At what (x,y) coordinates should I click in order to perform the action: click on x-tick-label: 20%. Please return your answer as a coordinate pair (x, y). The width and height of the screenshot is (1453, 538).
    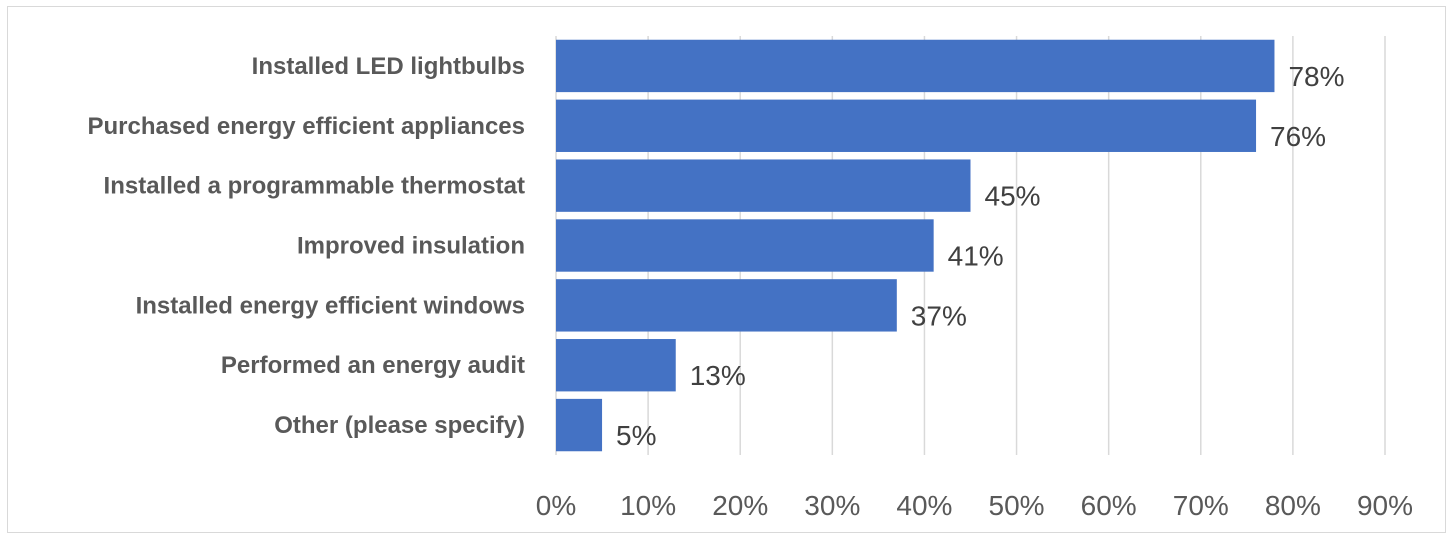
    Looking at the image, I should click on (740, 505).